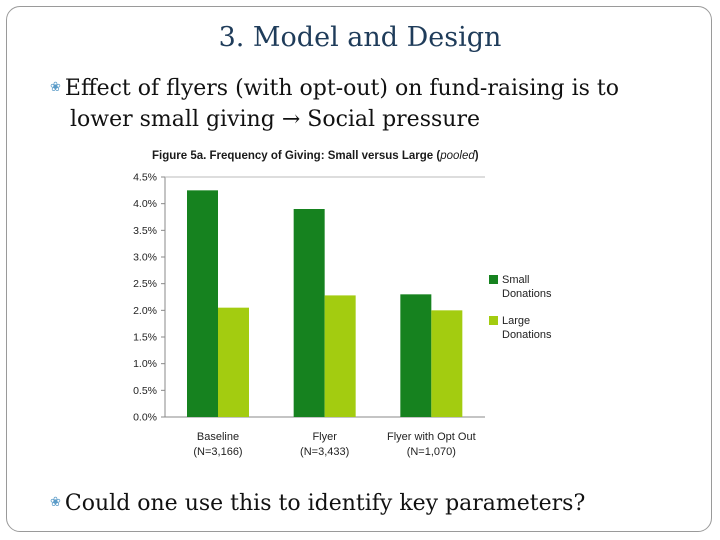  What do you see at coordinates (145, 258) in the screenshot?
I see `y-tick-label: 3.0%` at bounding box center [145, 258].